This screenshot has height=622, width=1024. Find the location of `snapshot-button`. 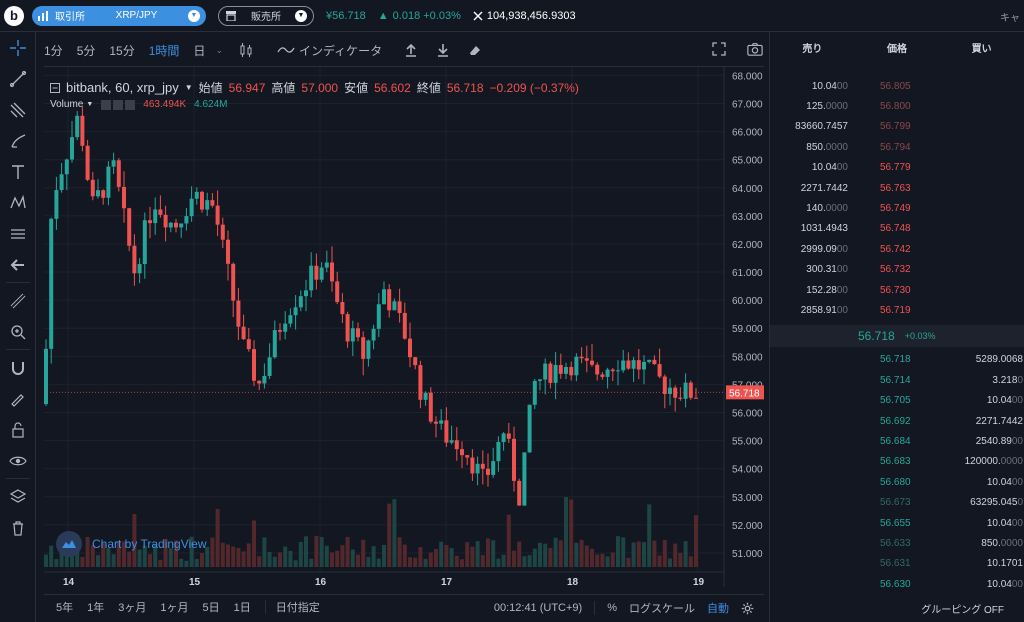

snapshot-button is located at coordinates (755, 49).